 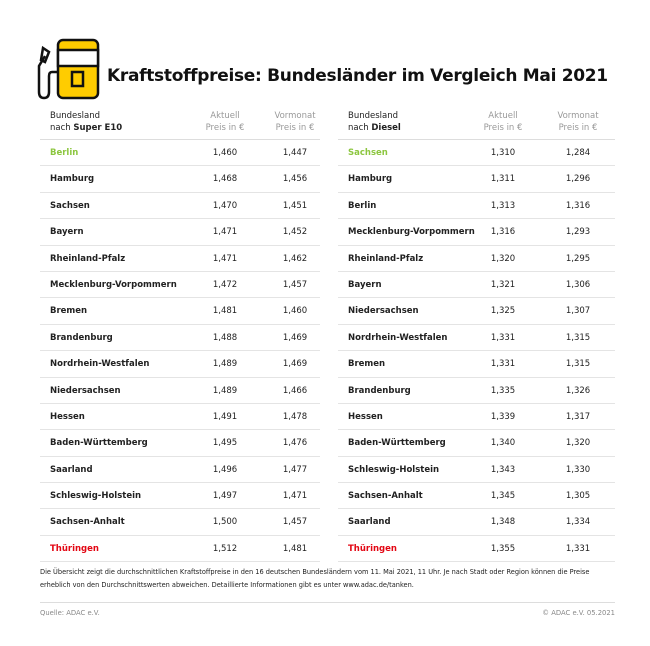 I want to click on table-row: Saarland 1,496 1,477, so click(x=180, y=470).